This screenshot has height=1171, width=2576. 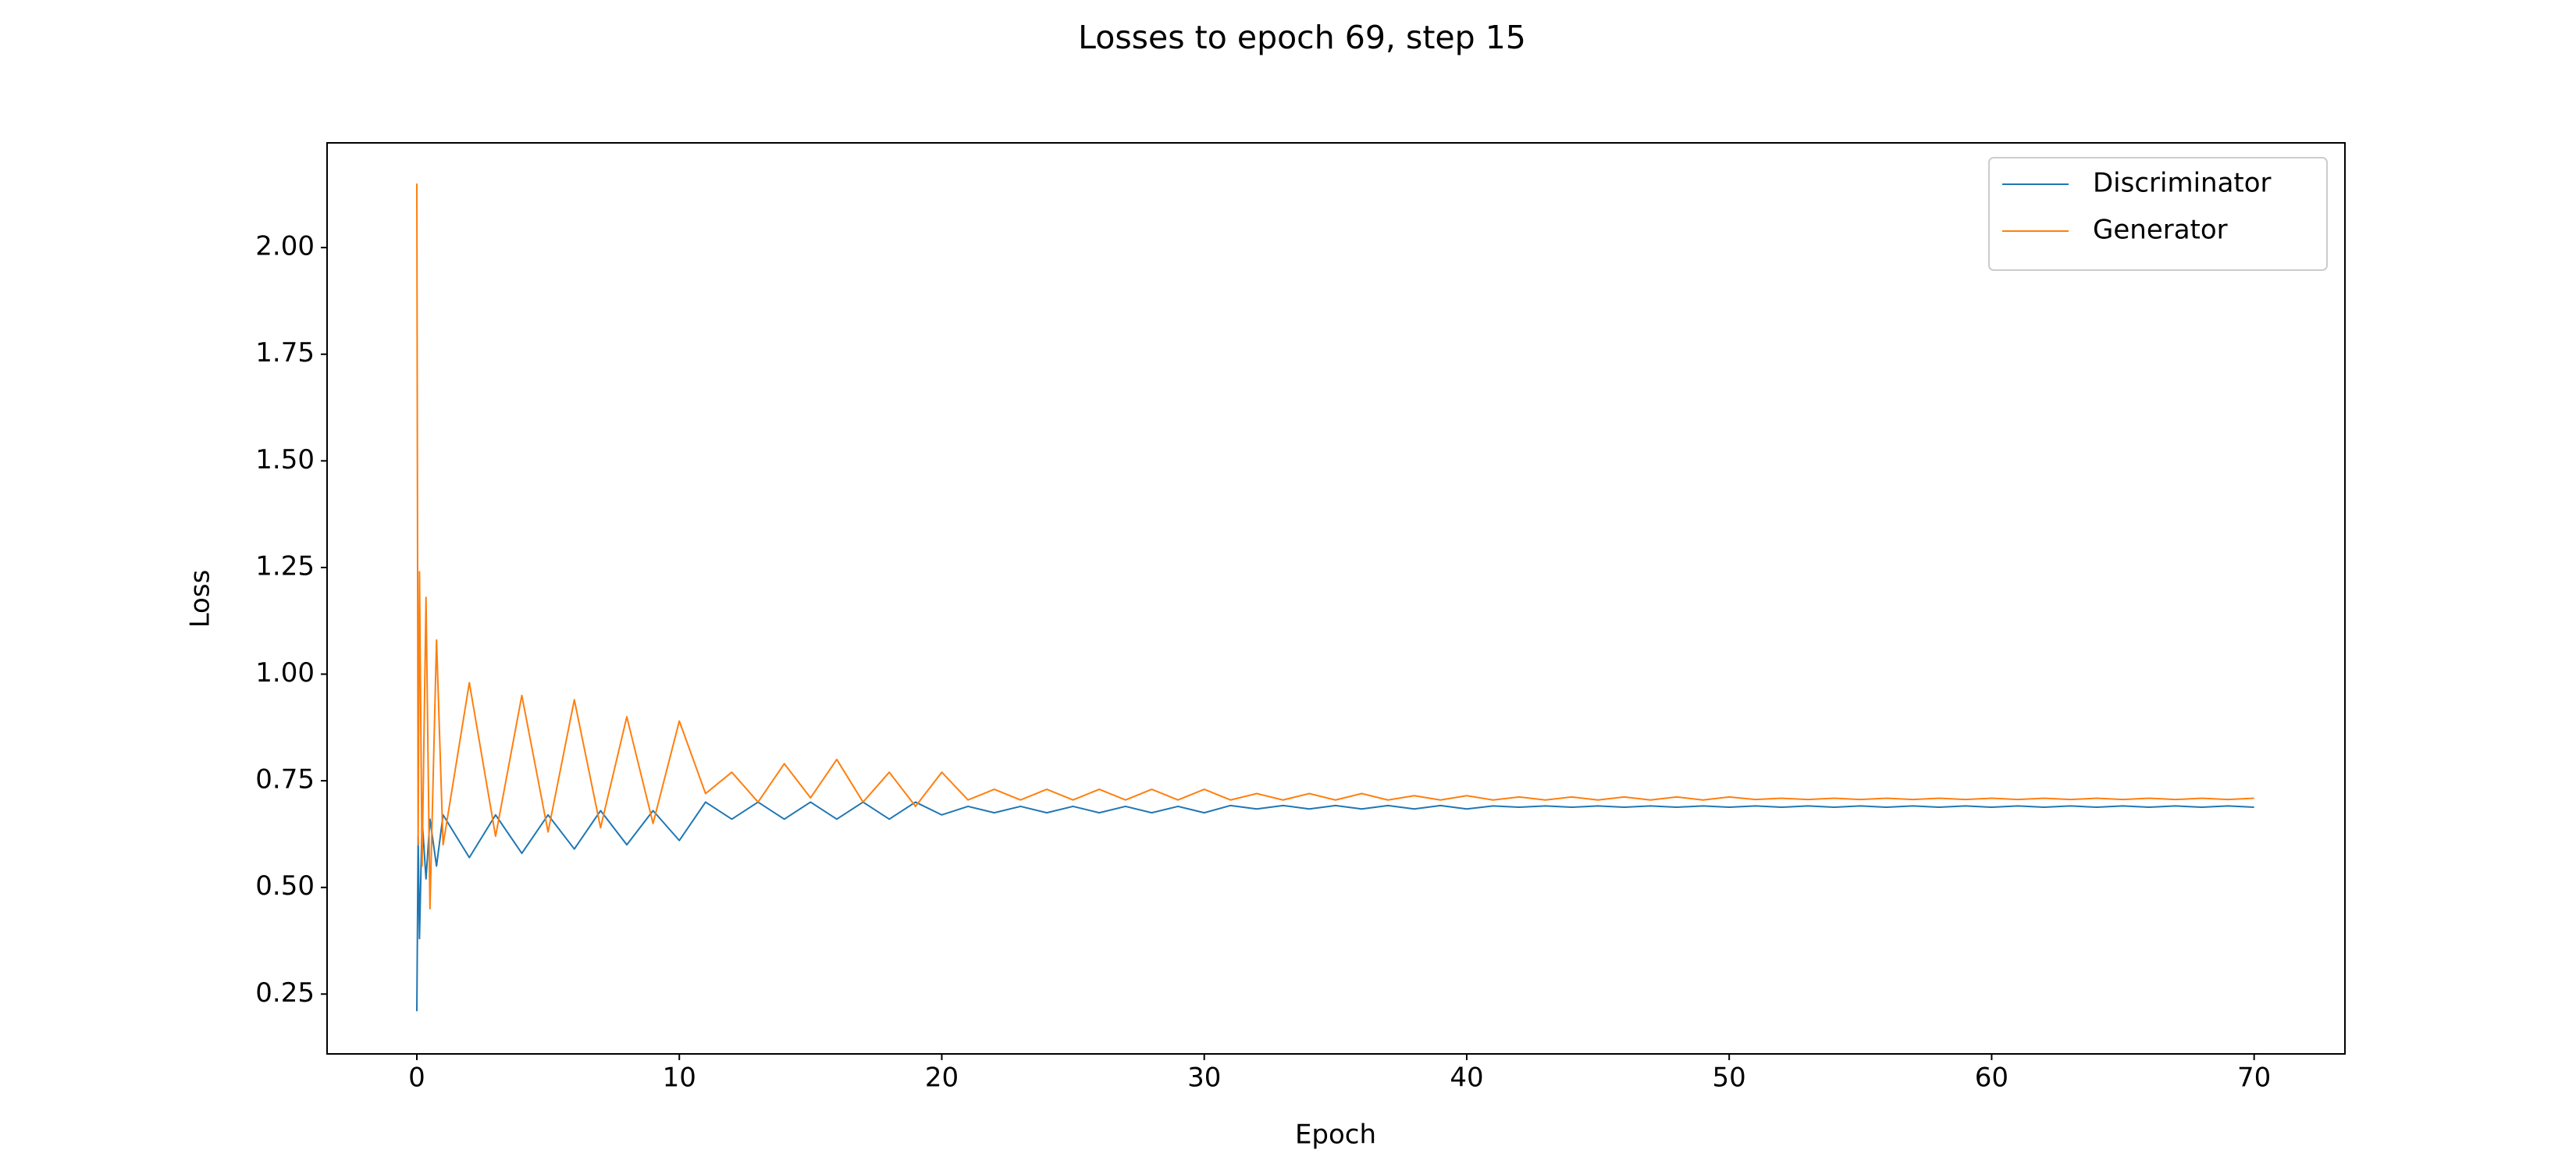 What do you see at coordinates (1466, 1078) in the screenshot?
I see `x-tick-label: 40` at bounding box center [1466, 1078].